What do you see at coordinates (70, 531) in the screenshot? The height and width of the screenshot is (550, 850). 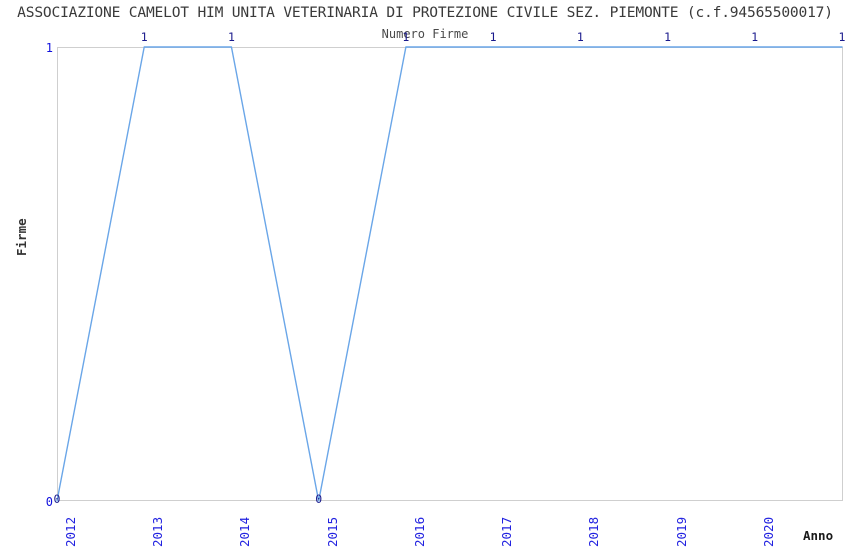 I see `x-tick-label-2012: 2012` at bounding box center [70, 531].